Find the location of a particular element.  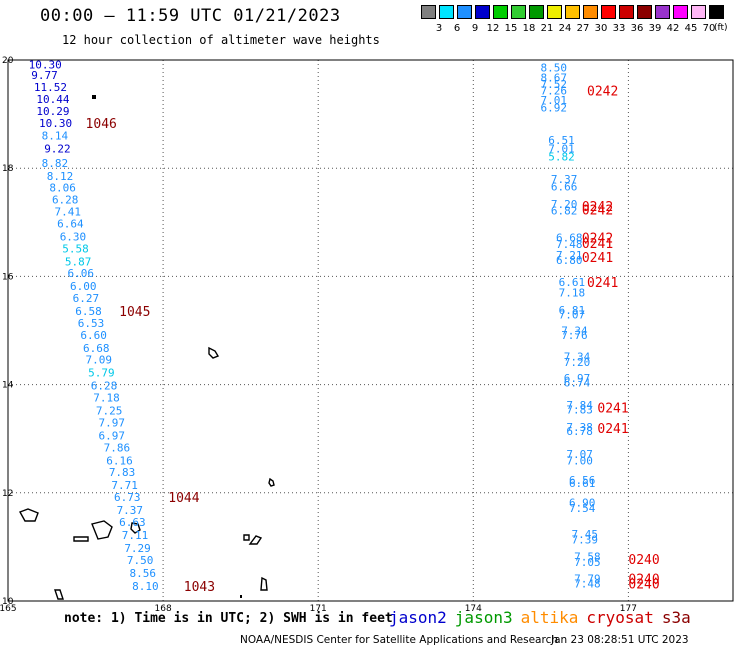

legend-bin-label: 36 is located at coordinates (637, 28).